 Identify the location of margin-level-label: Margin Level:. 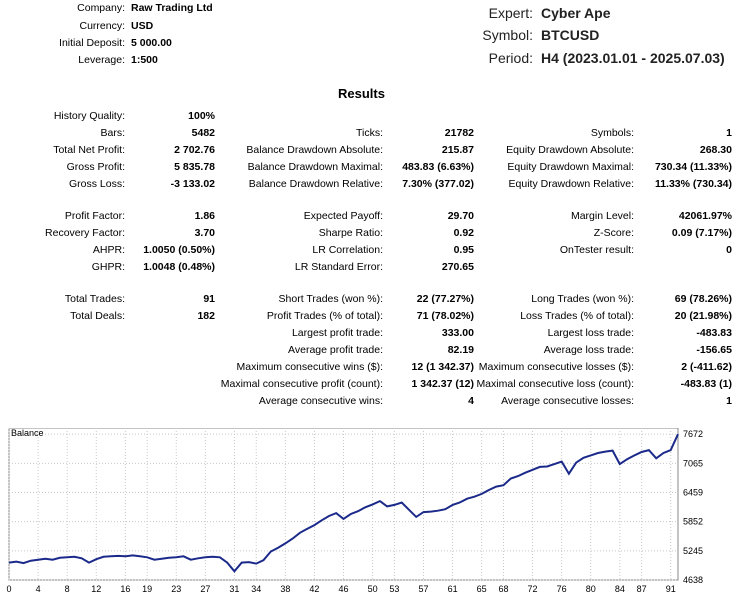
(602, 216).